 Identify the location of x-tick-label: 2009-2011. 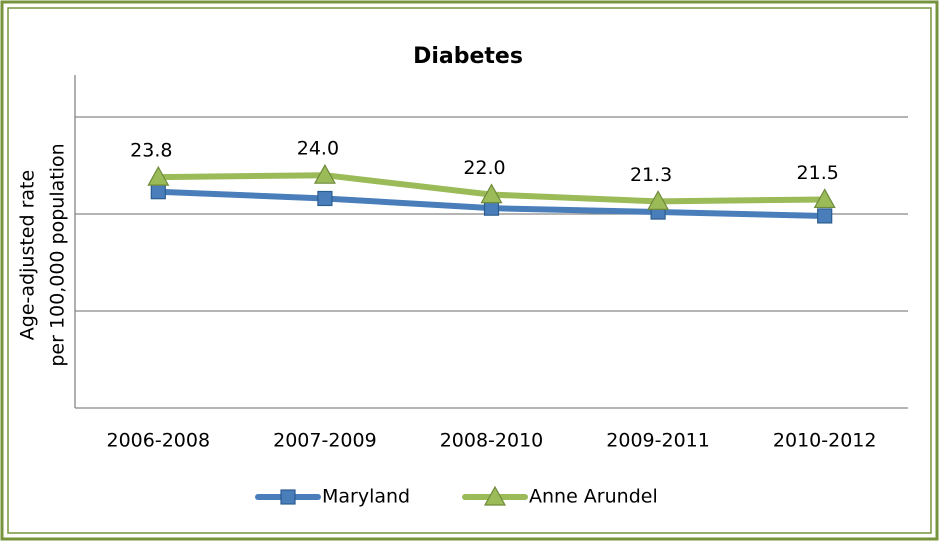
(658, 441).